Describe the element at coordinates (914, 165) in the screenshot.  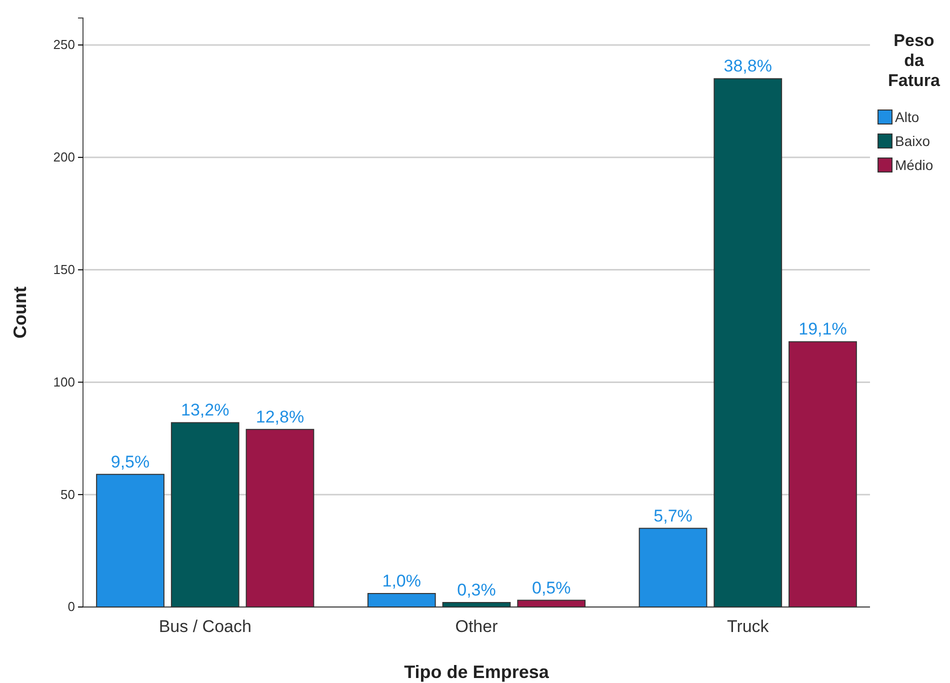
I see `legend-label: Médio` at that location.